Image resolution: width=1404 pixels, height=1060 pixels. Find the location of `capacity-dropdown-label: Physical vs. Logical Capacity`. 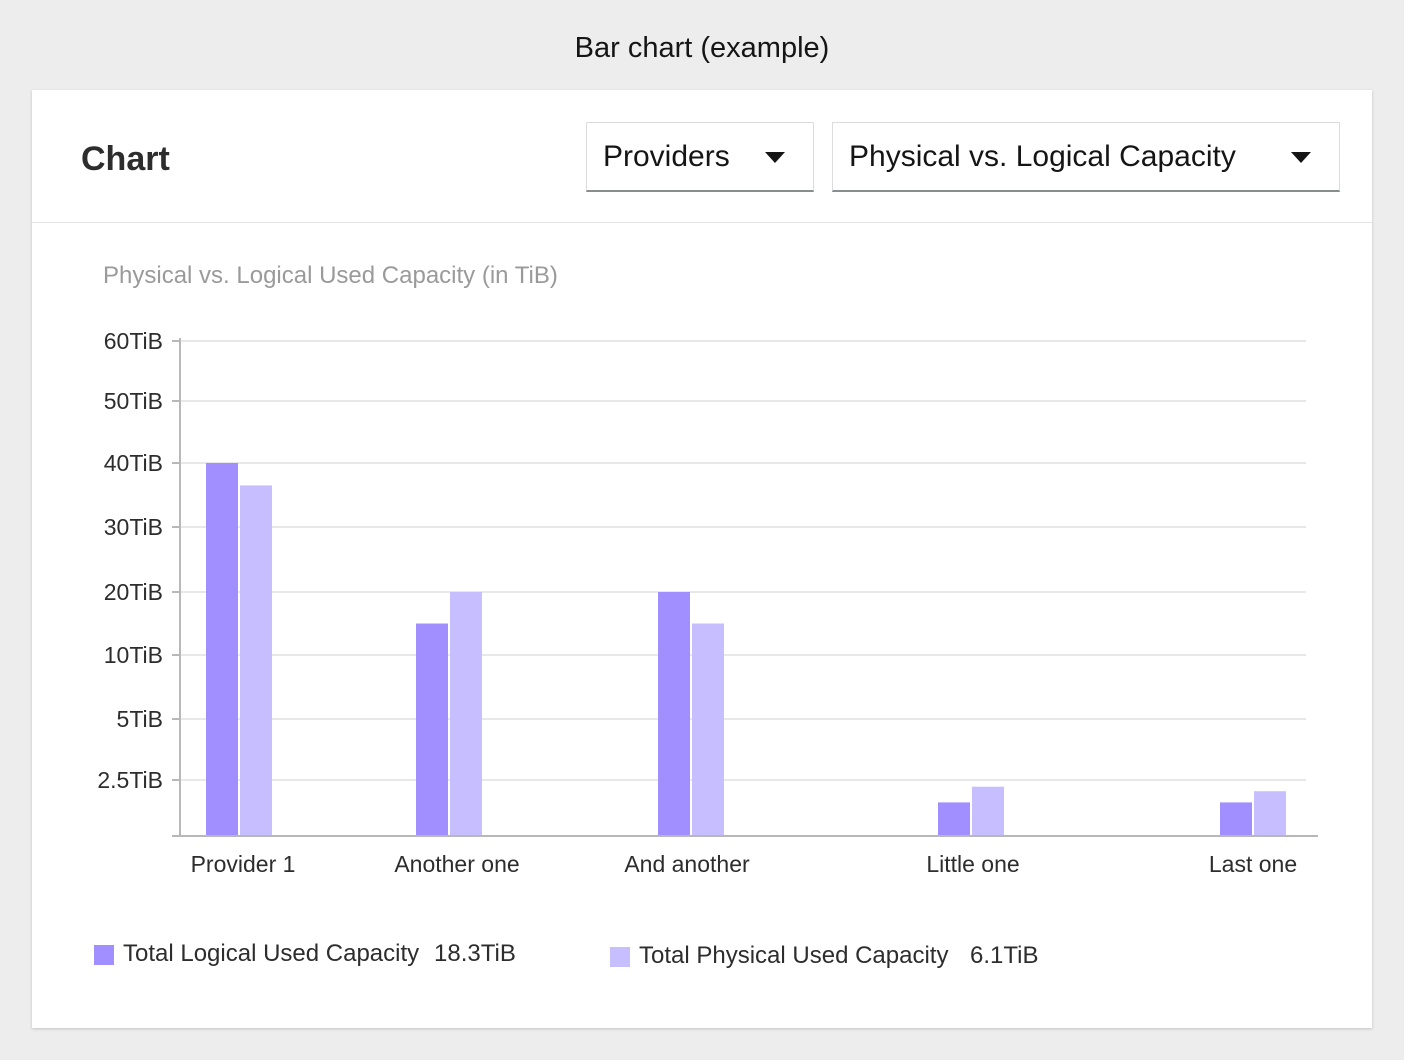

capacity-dropdown-label: Physical vs. Logical Capacity is located at coordinates (1042, 156).